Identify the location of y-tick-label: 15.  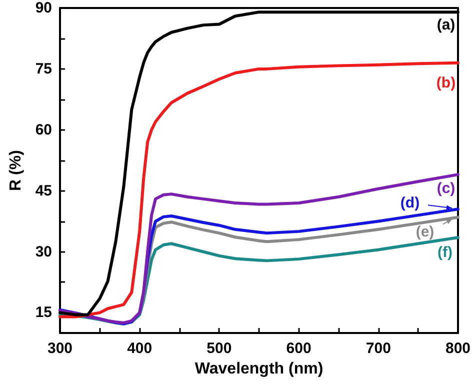
(43, 313).